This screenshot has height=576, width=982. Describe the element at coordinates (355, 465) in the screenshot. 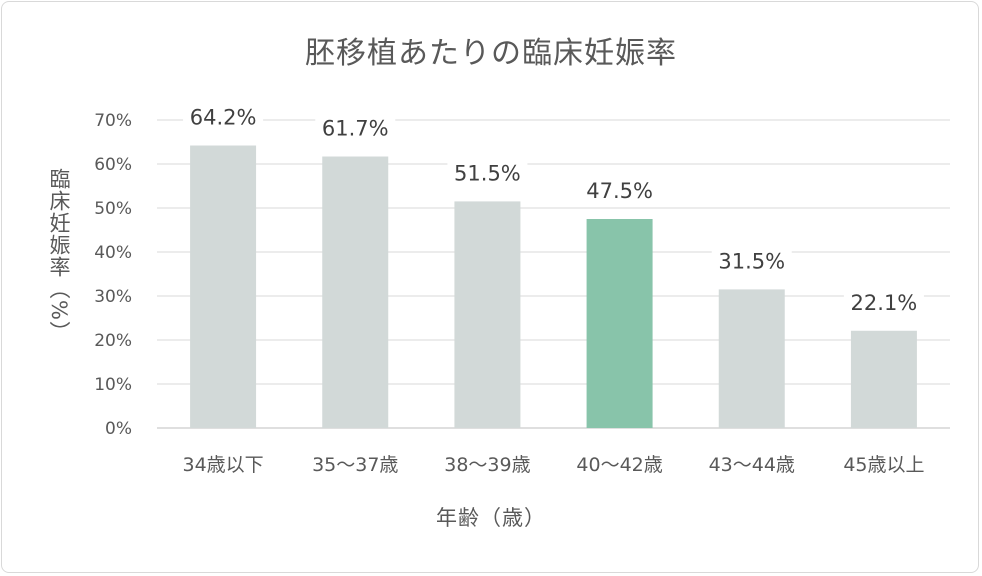

I see `x-tick-label: 35〜37歳` at that location.